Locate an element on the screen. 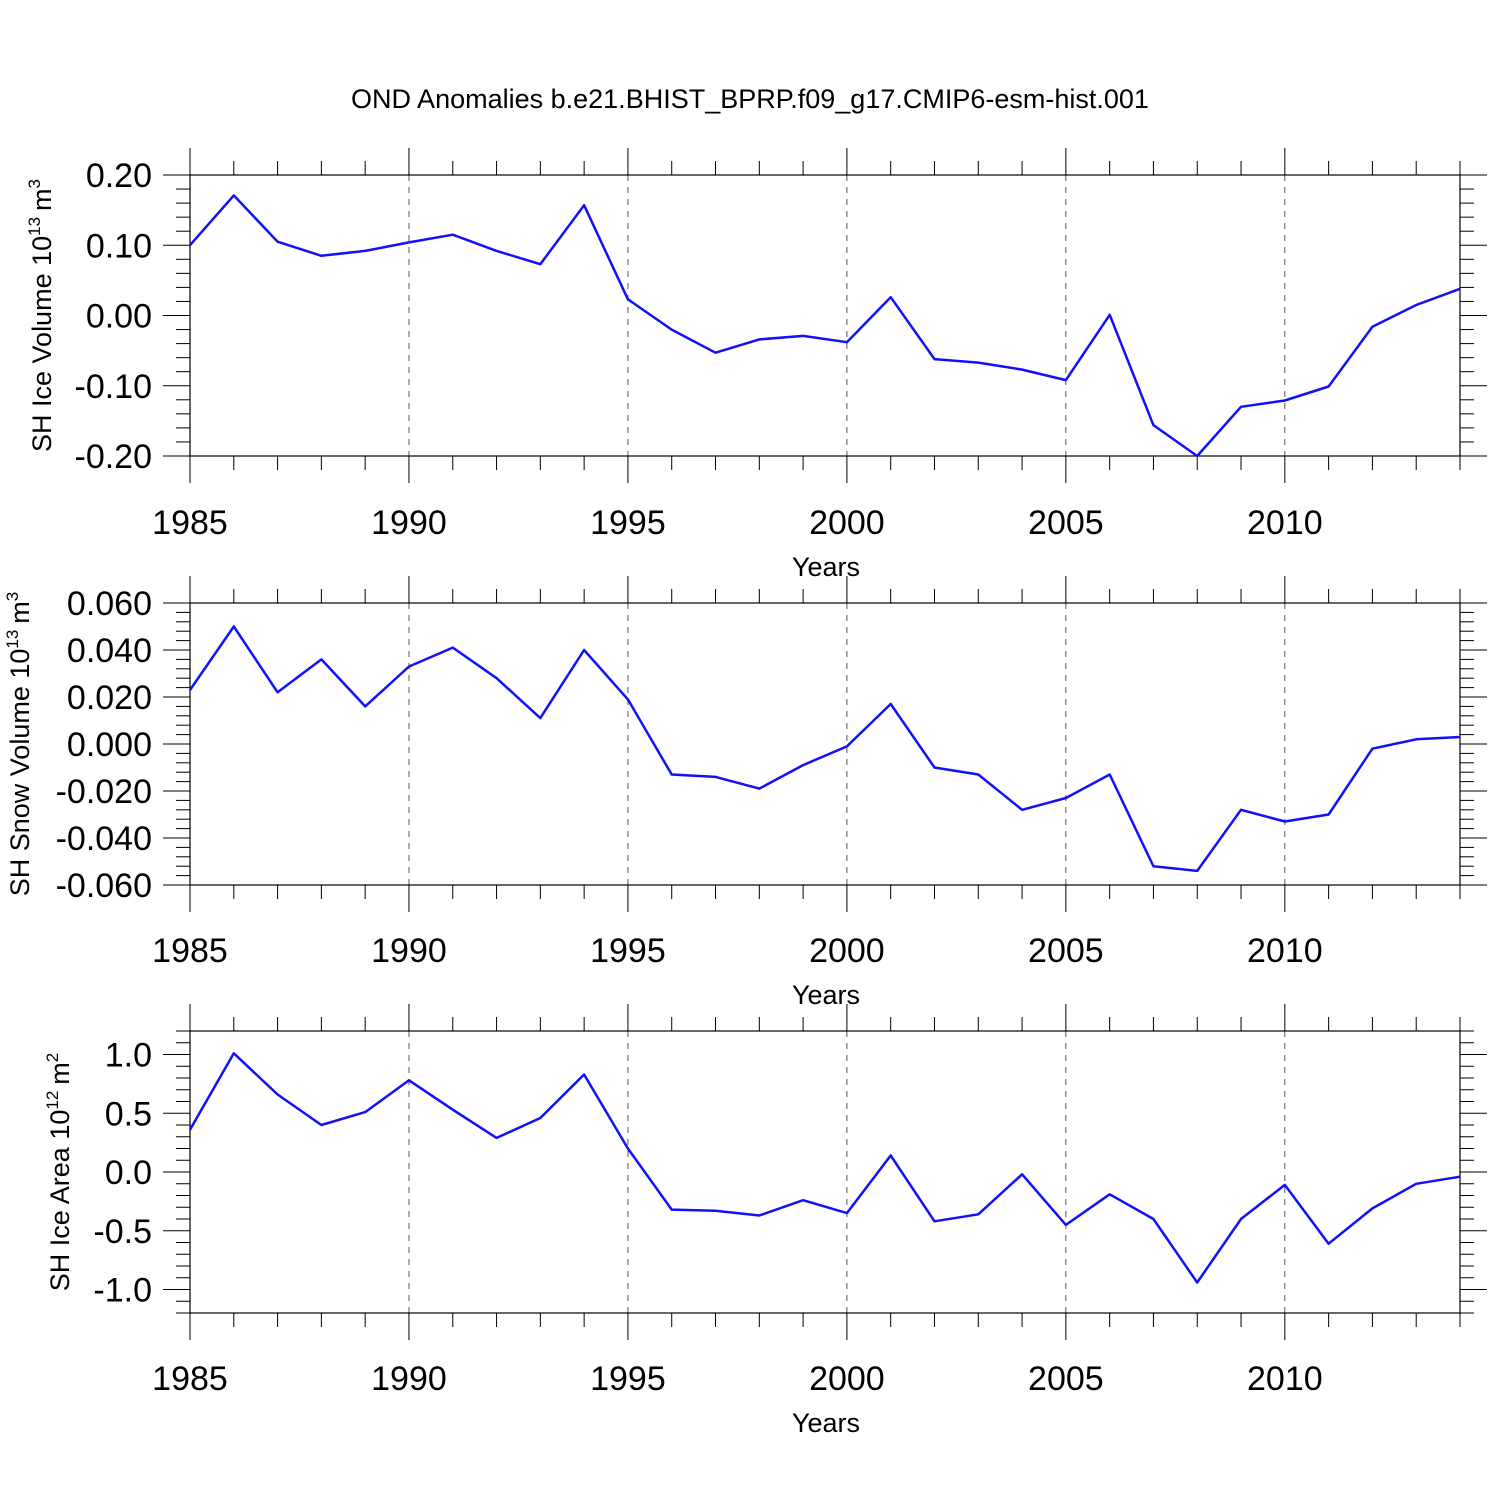  y-tick-label: 0.20 is located at coordinates (119, 176).